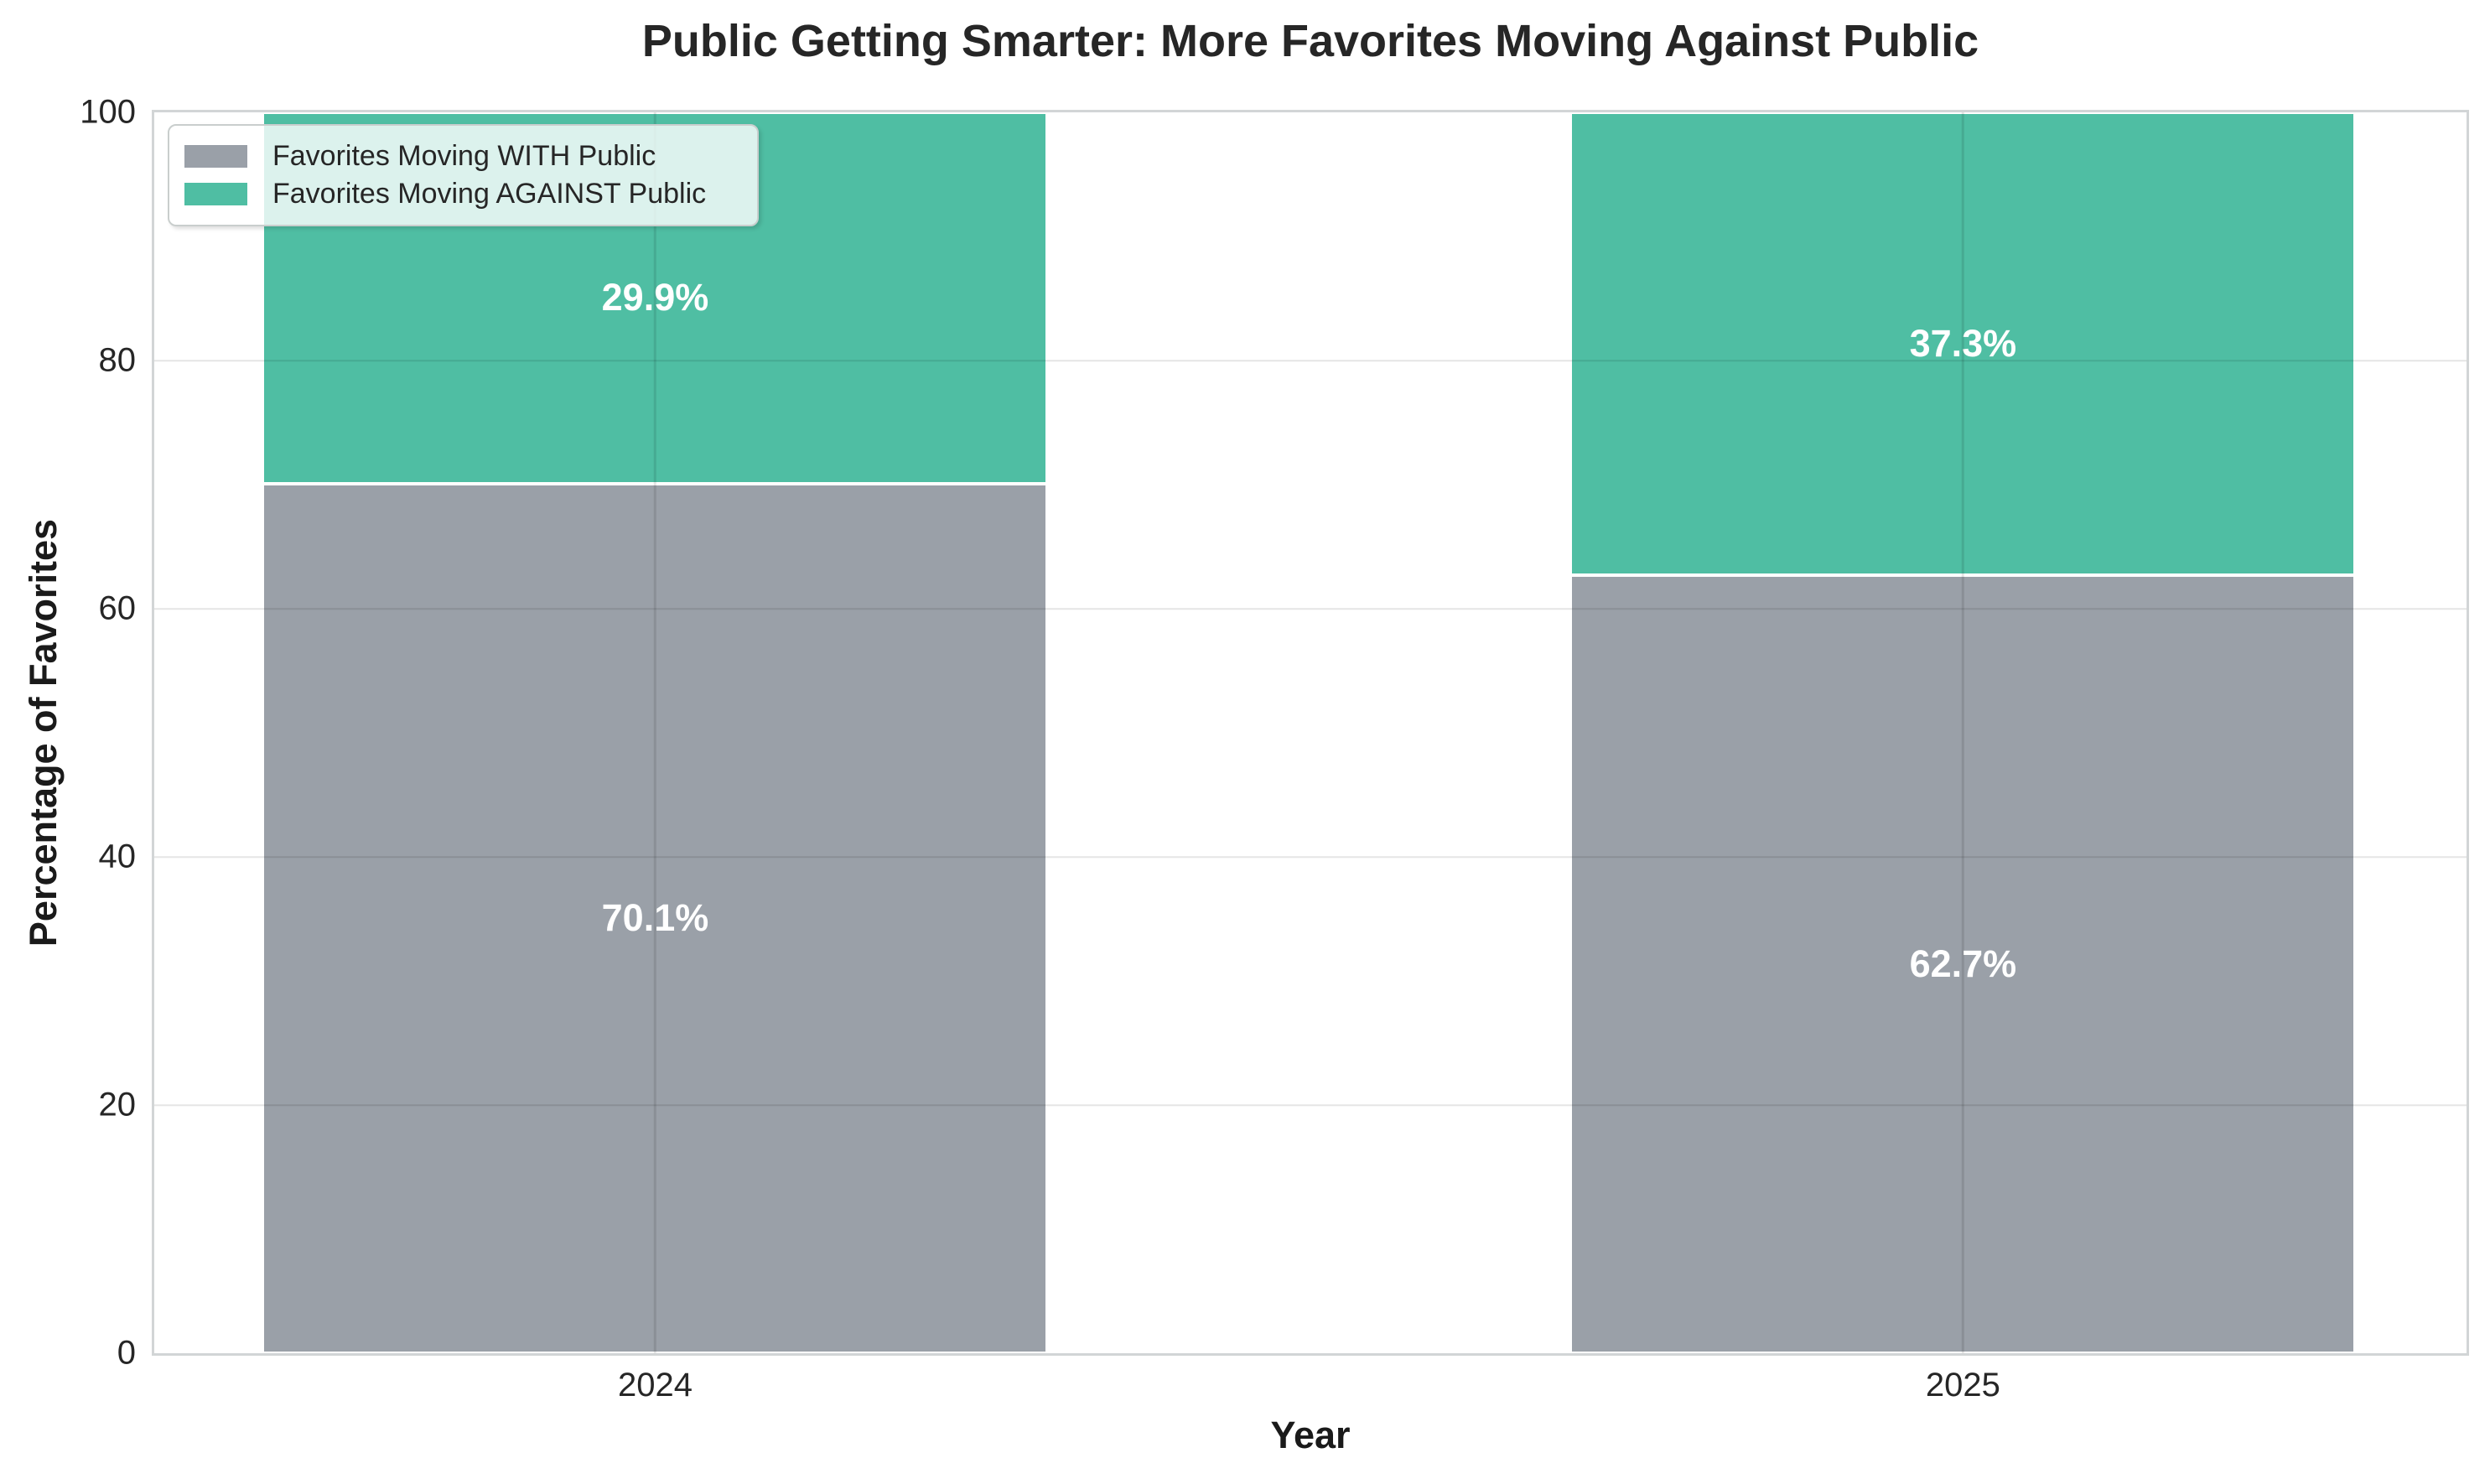  I want to click on x-tick-2024: 2024, so click(655, 1385).